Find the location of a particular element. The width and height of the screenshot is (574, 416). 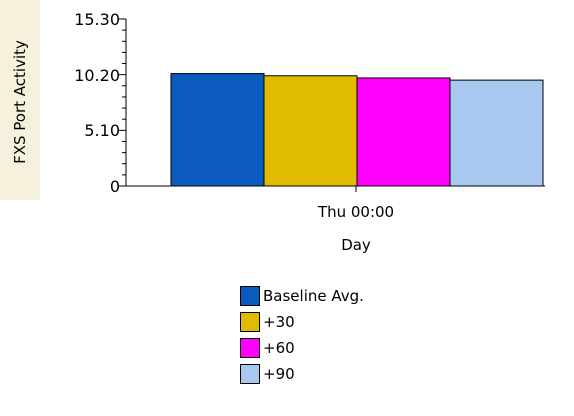

legend-item-baseline: Baseline Avg. is located at coordinates (302, 296).